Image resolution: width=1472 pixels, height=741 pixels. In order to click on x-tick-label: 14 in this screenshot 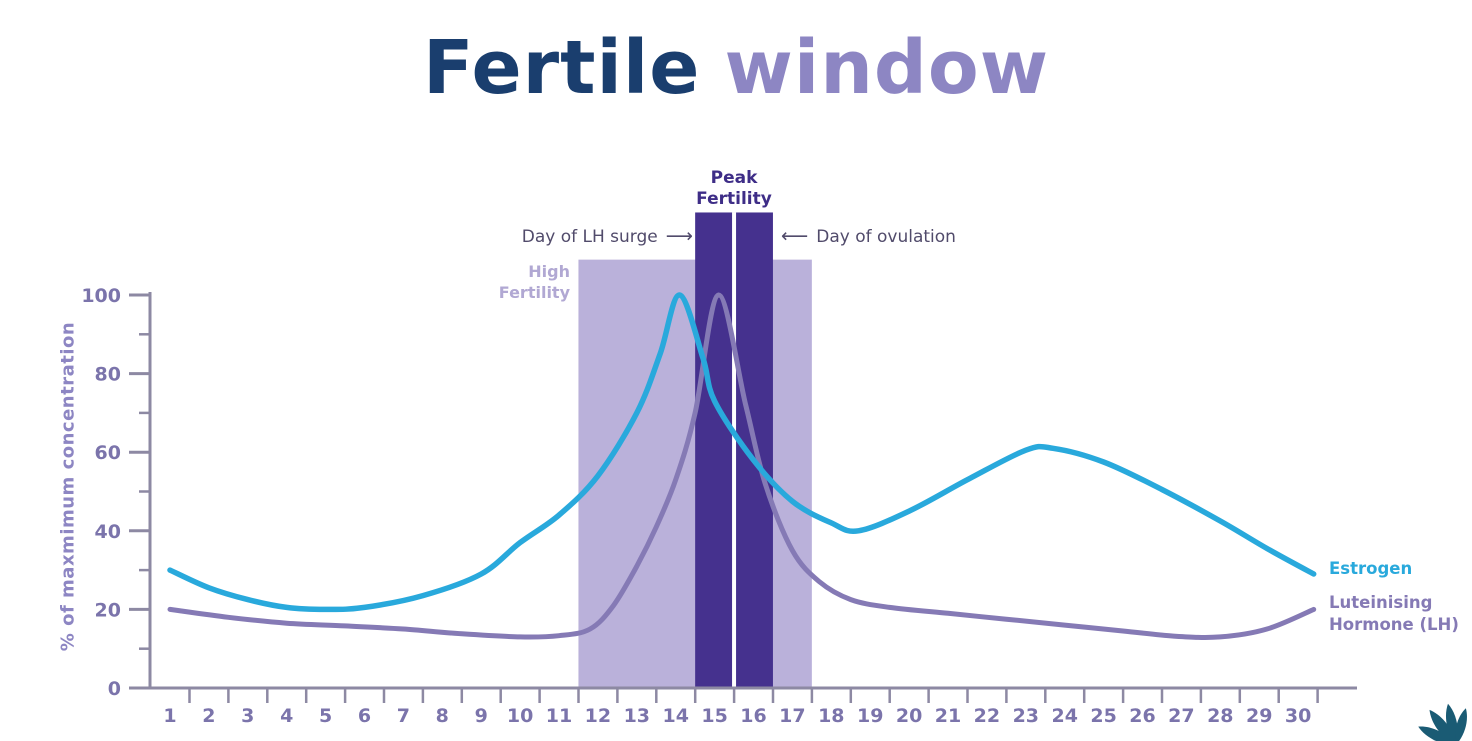, I will do `click(675, 715)`.